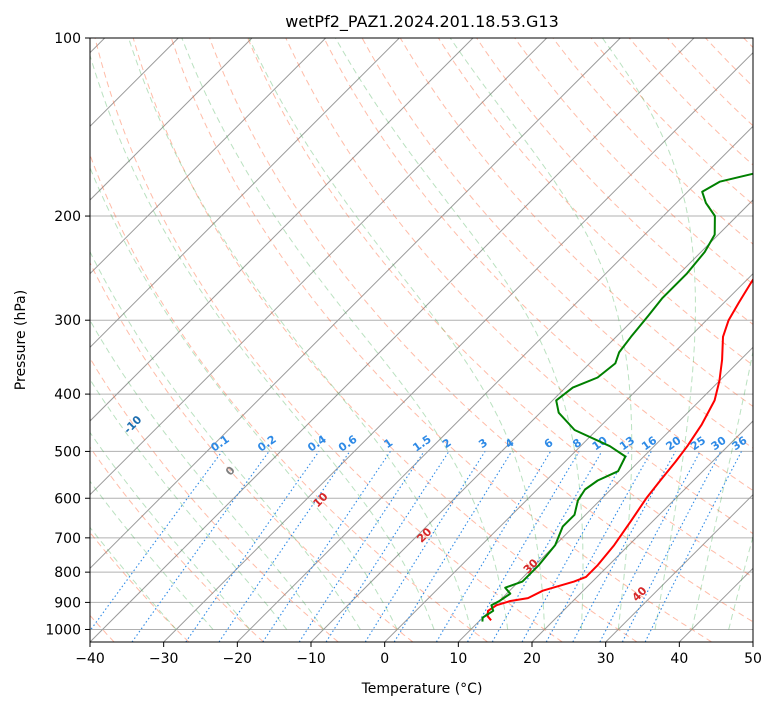 The height and width of the screenshot is (708, 775). What do you see at coordinates (606, 659) in the screenshot?
I see `x-tick-label: 30` at bounding box center [606, 659].